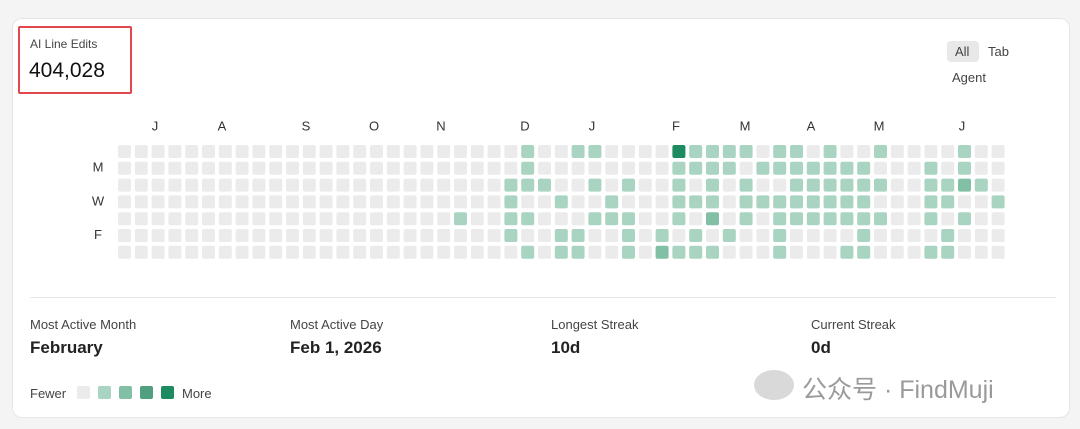  Describe the element at coordinates (962, 51) in the screenshot. I see `tab: All` at that location.